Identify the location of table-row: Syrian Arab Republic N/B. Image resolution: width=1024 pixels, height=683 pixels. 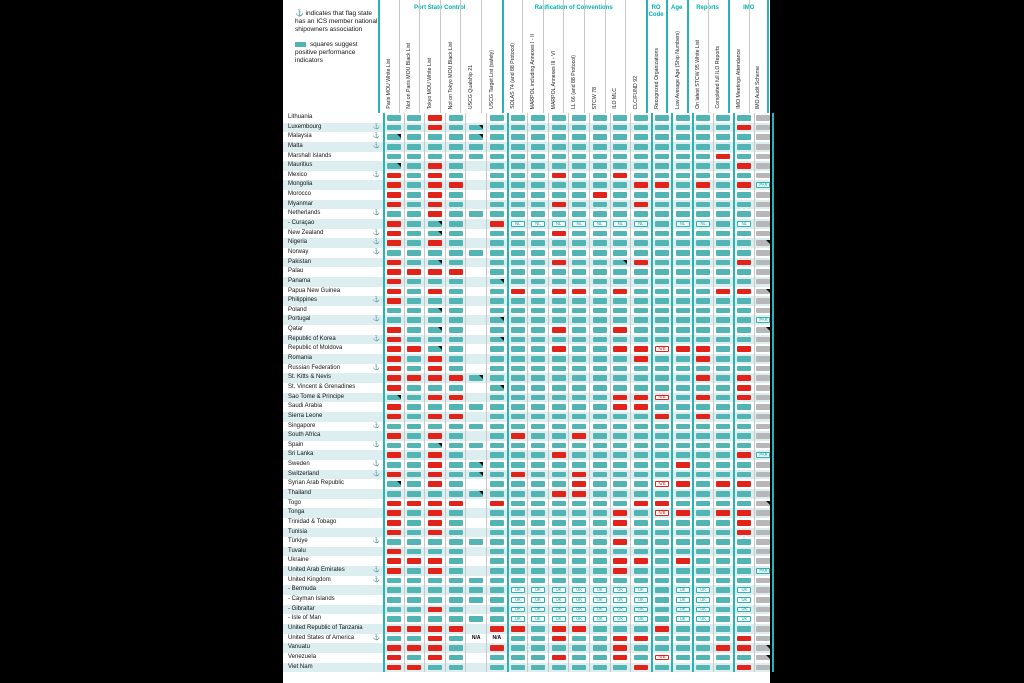
(529, 484).